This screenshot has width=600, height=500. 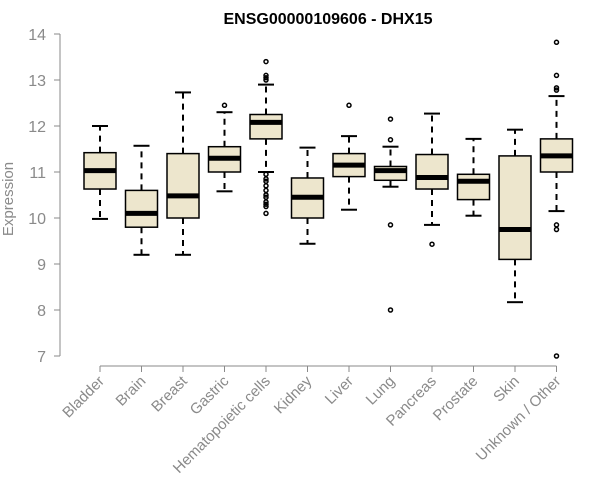 I want to click on y-axis: 7 8 9 10 11 12 13 14, so click(x=44, y=196).